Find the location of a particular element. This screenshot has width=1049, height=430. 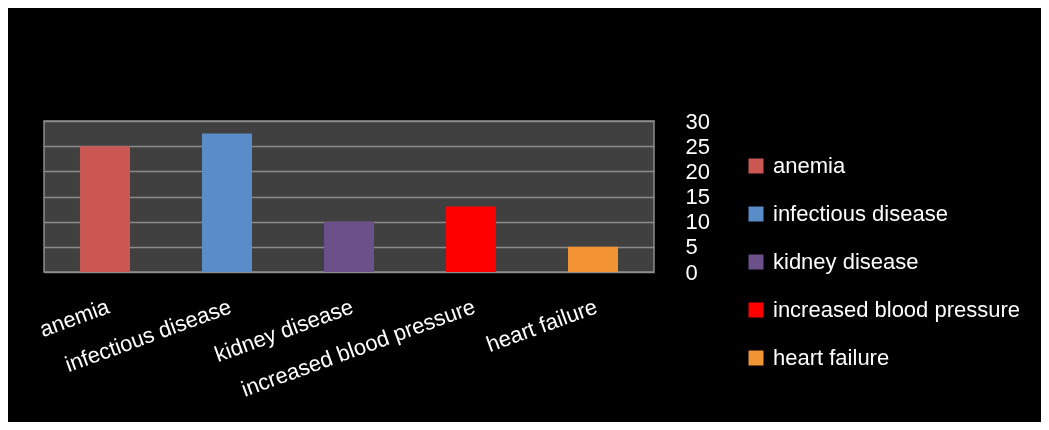

legend-label: anemia is located at coordinates (809, 165).